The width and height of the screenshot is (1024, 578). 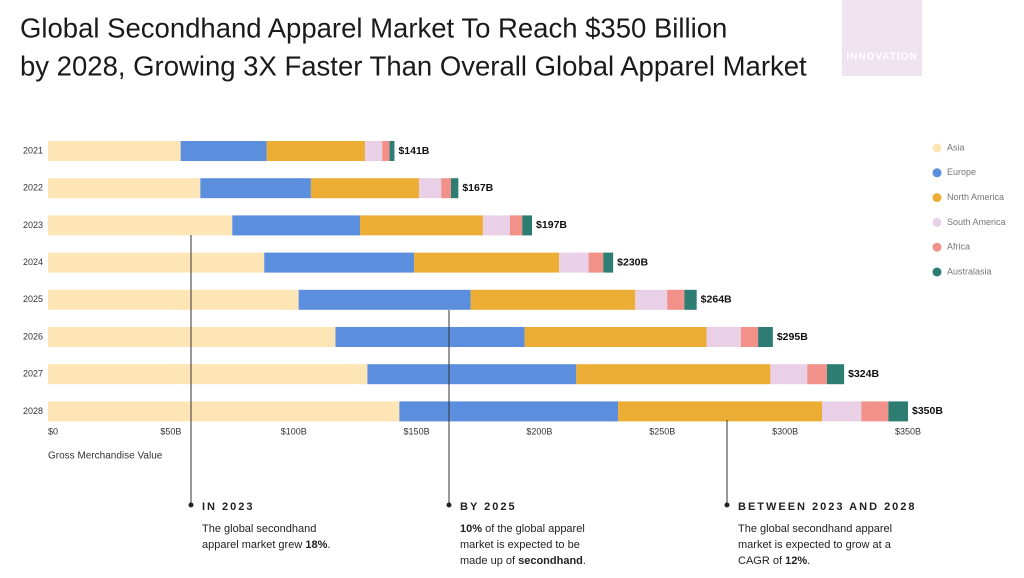 I want to click on annotation-text: 12%, so click(x=796, y=561).